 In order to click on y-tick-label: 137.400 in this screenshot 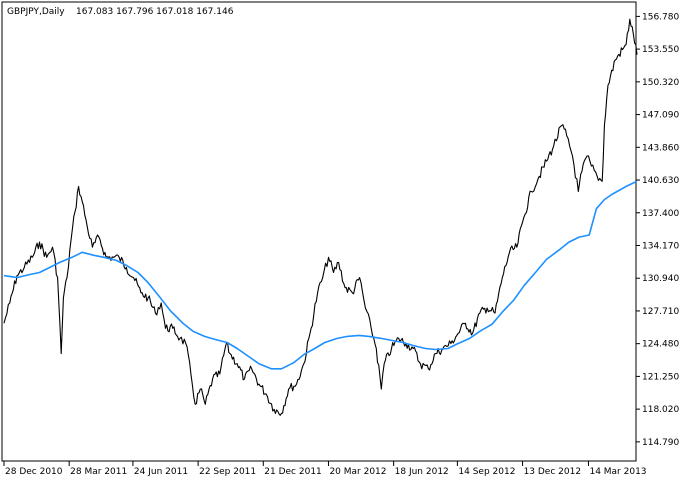, I will do `click(660, 214)`.